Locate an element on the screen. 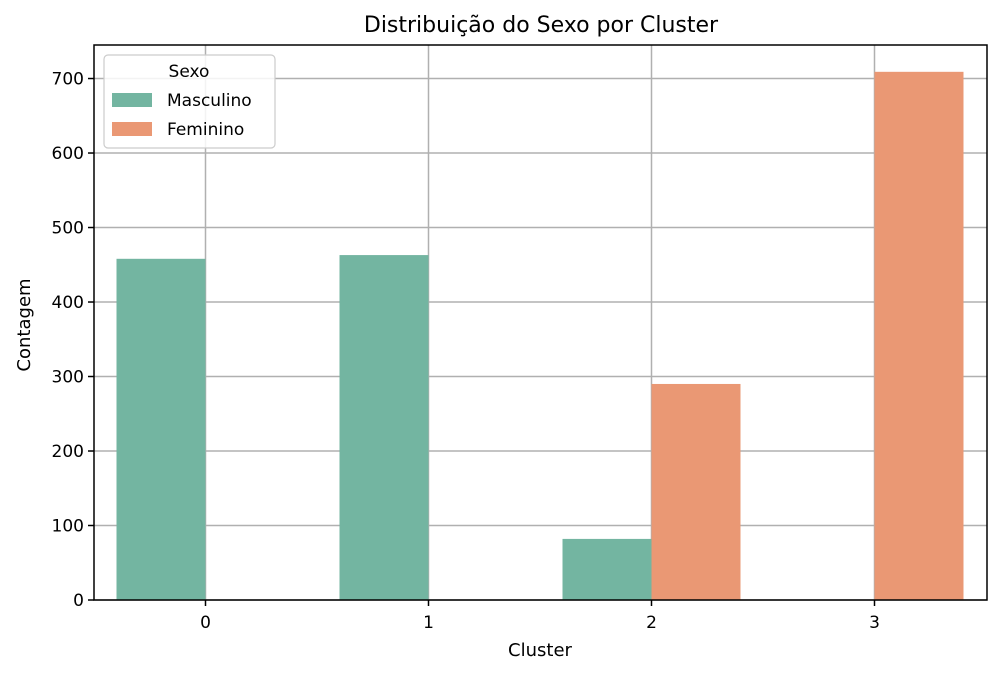 Image resolution: width=1001 pixels, height=674 pixels. legend-label-masculino: Masculino is located at coordinates (209, 101).